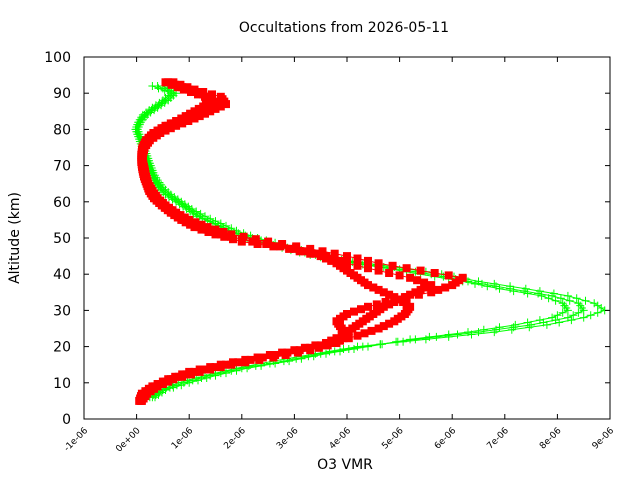 Image resolution: width=640 pixels, height=480 pixels. What do you see at coordinates (344, 28) in the screenshot?
I see `chart-title: Occultations from 2026-05-11` at bounding box center [344, 28].